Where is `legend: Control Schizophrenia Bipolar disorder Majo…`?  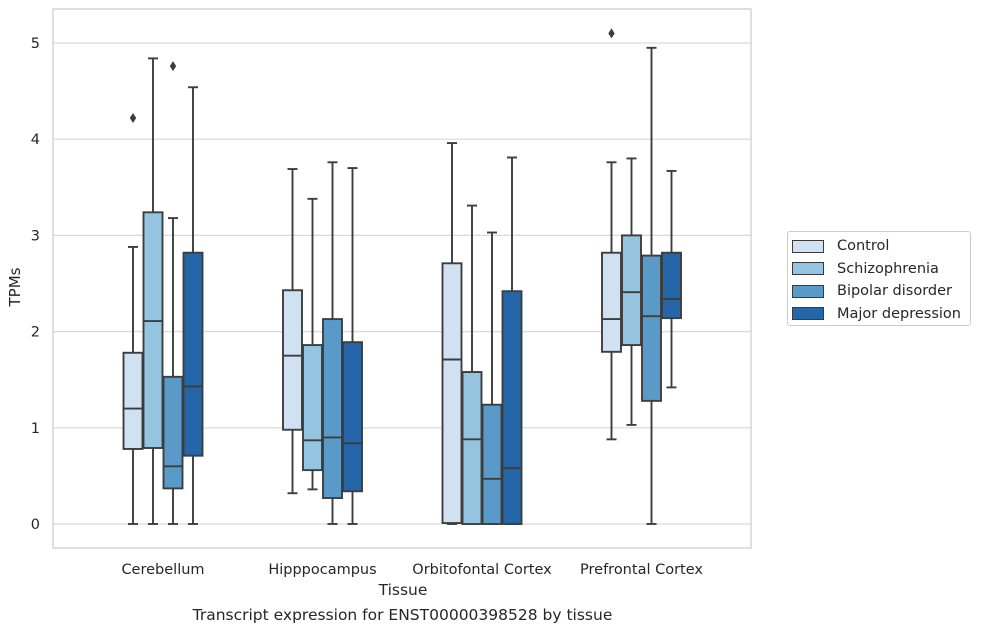
legend: Control Schizophrenia Bipolar disorder Majo… is located at coordinates (879, 278).